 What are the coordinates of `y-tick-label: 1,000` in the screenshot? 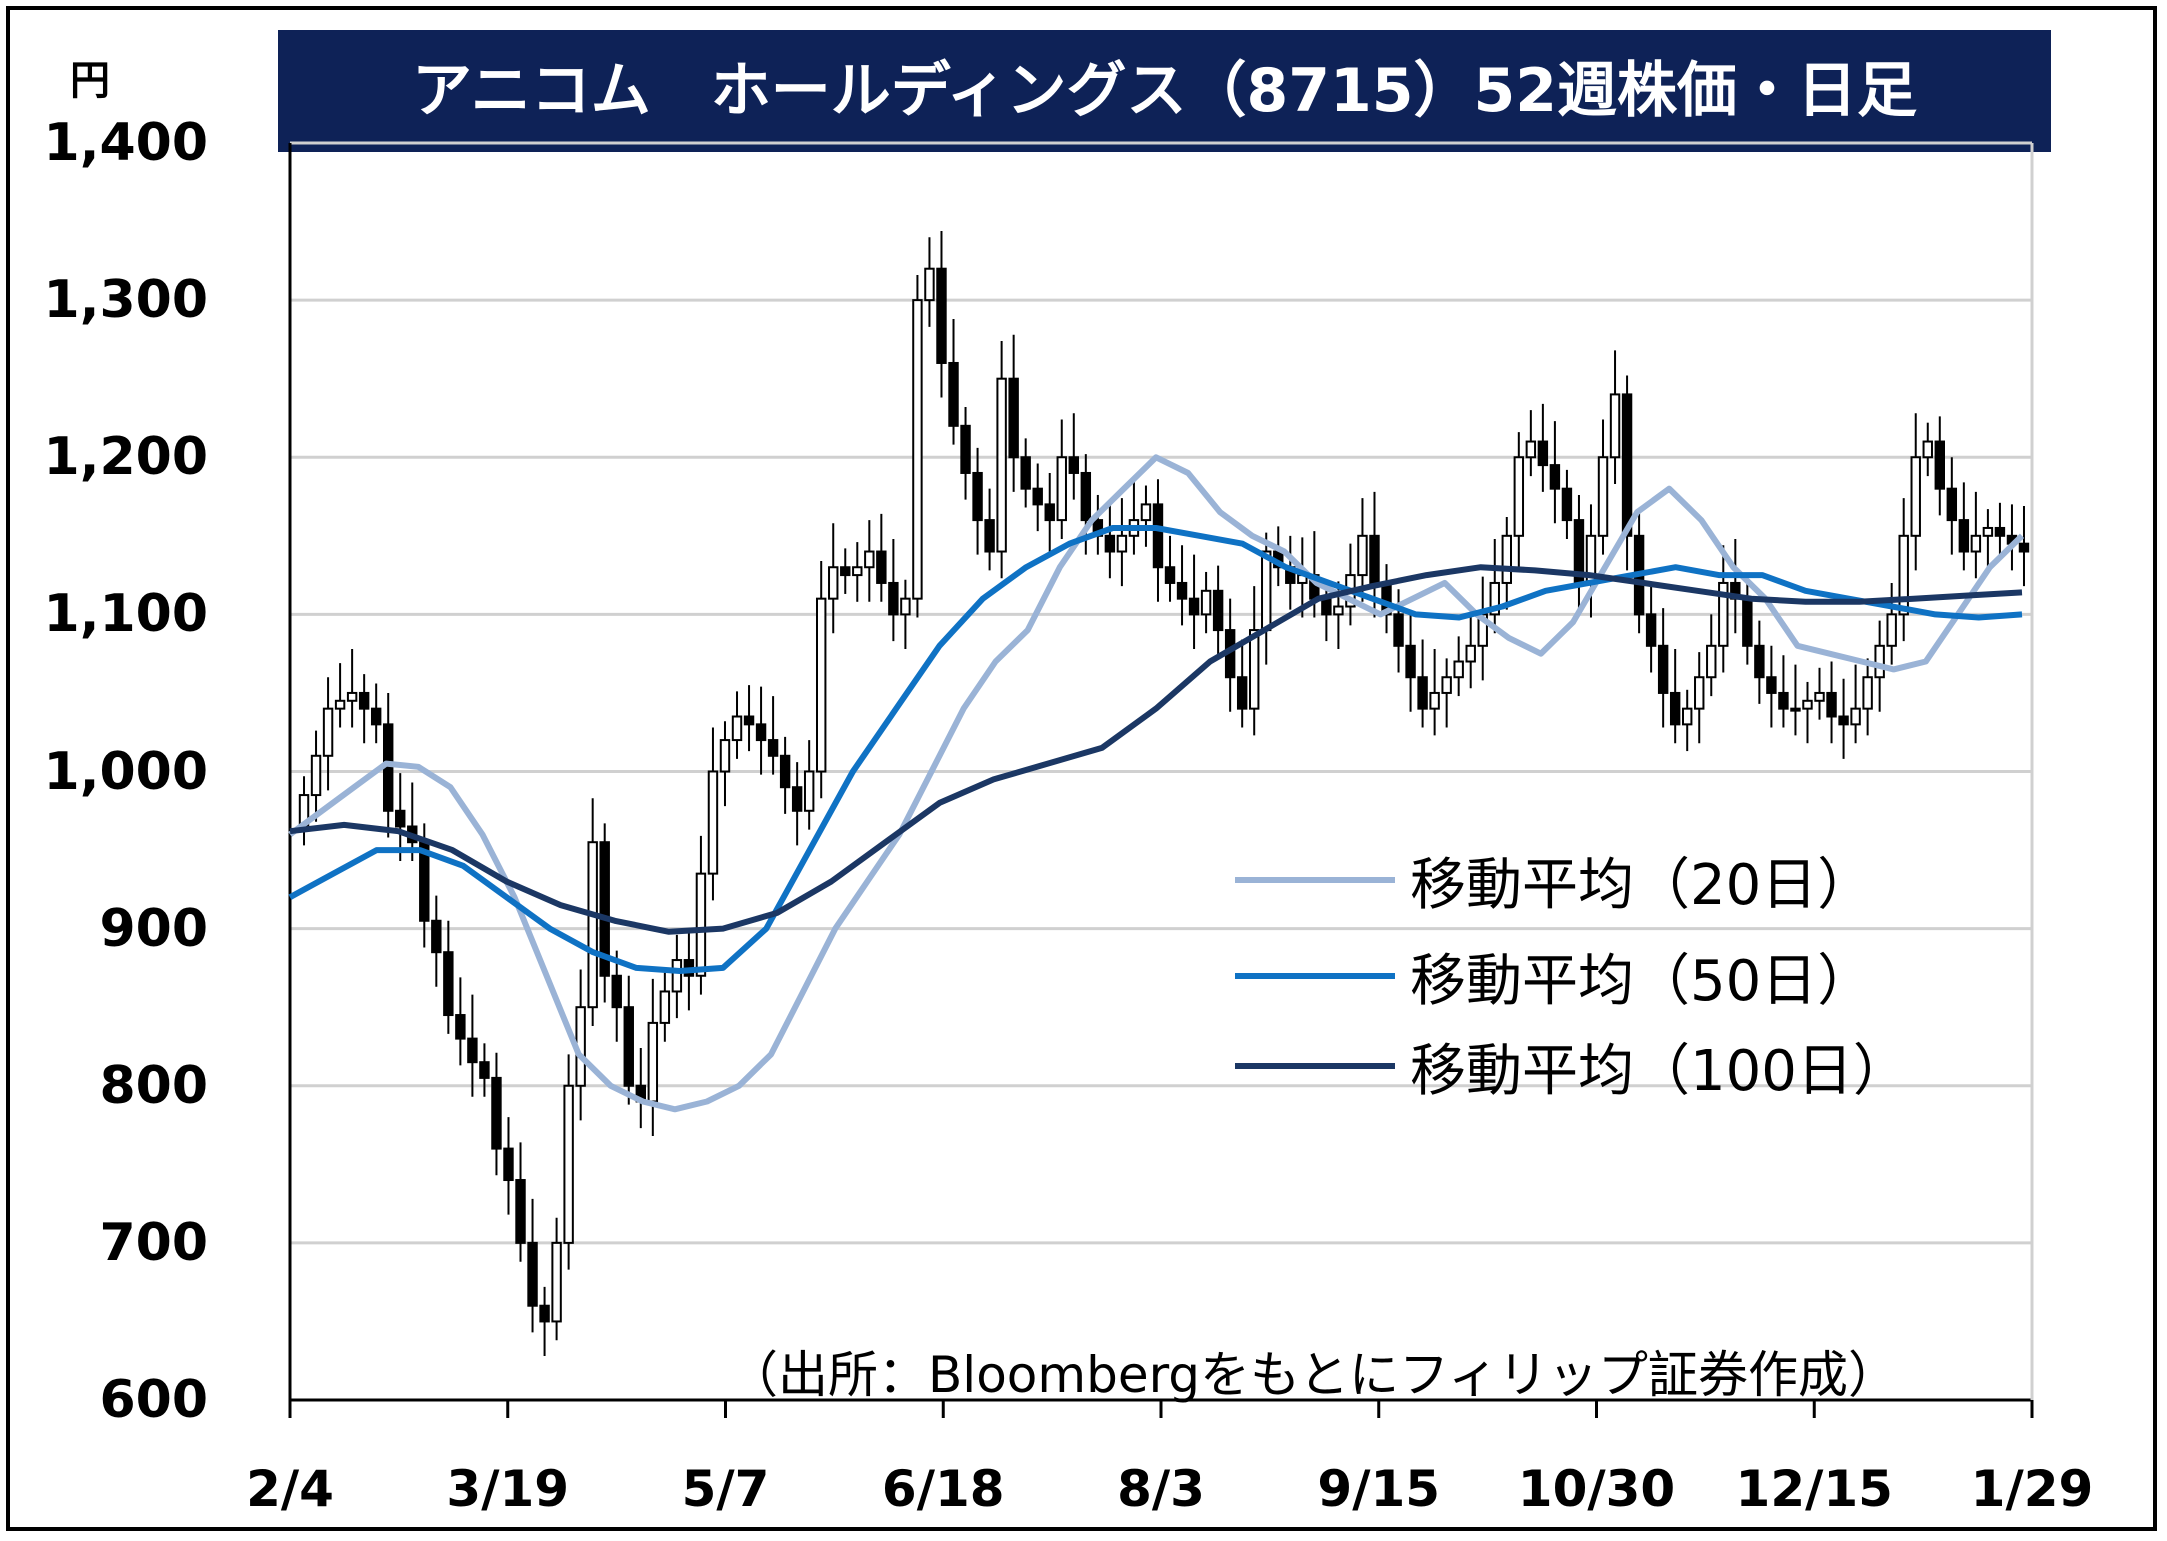 It's located at (125, 771).